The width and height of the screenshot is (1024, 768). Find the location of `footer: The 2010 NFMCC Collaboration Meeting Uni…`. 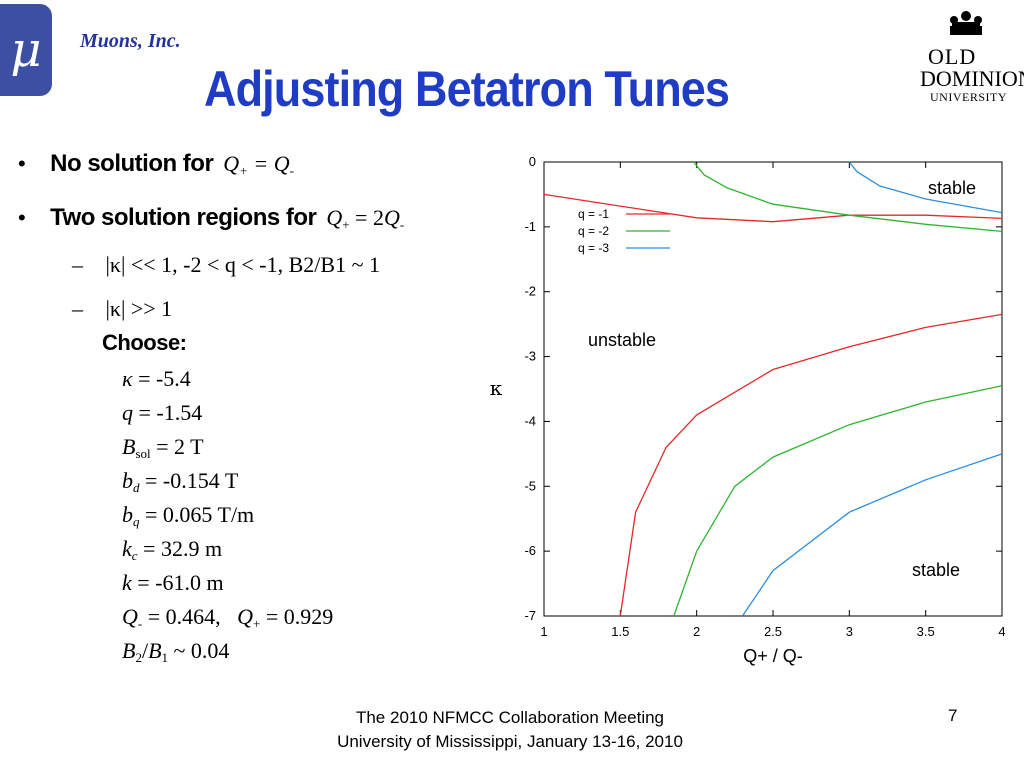

footer: The 2010 NFMCC Collaboration Meeting Uni… is located at coordinates (510, 730).